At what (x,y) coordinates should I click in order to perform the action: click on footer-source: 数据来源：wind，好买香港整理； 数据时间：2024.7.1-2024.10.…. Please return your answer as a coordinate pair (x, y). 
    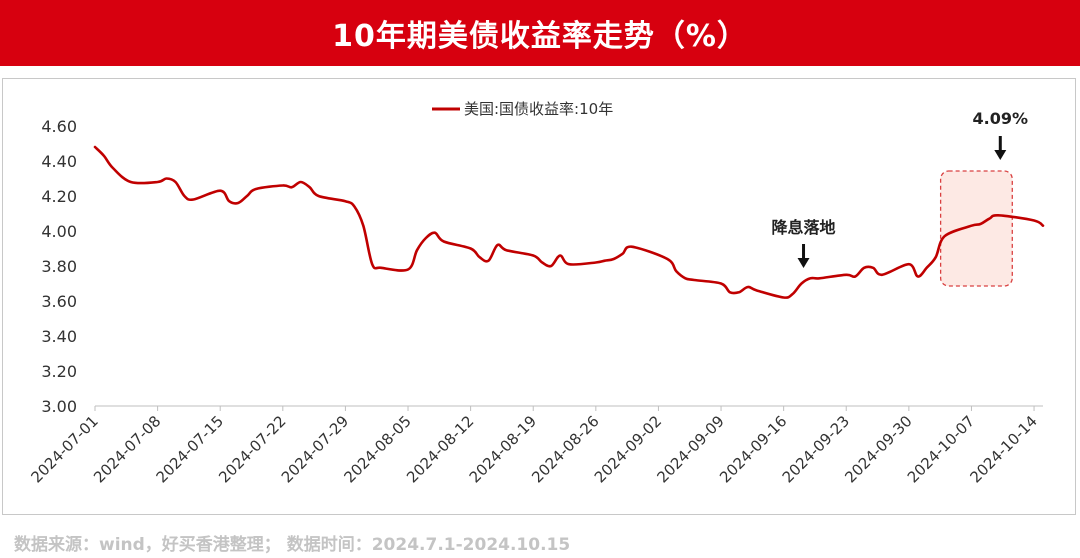
    Looking at the image, I should click on (292, 545).